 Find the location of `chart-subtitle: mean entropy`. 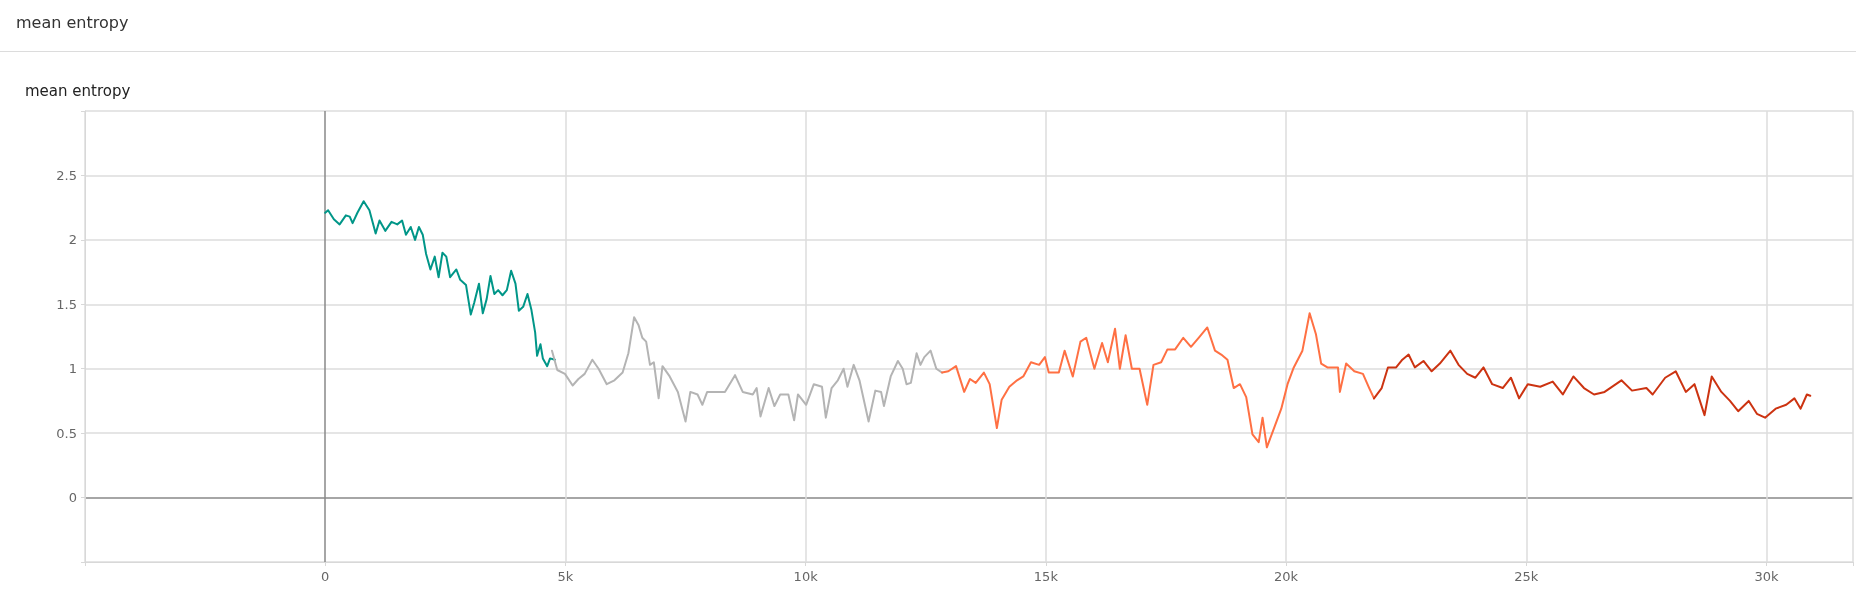

chart-subtitle: mean entropy is located at coordinates (78, 90).